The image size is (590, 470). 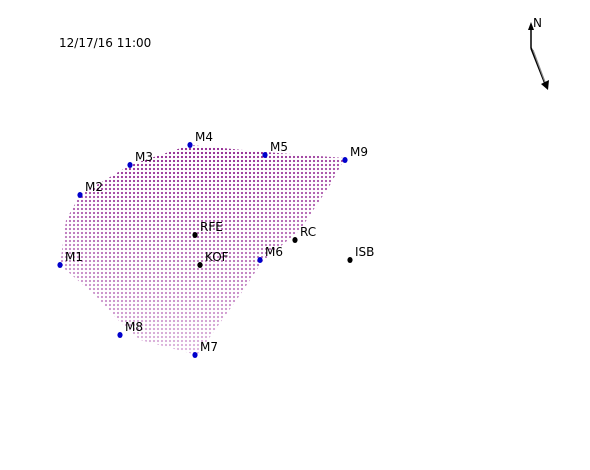 What do you see at coordinates (60, 265) in the screenshot?
I see `station-marker` at bounding box center [60, 265].